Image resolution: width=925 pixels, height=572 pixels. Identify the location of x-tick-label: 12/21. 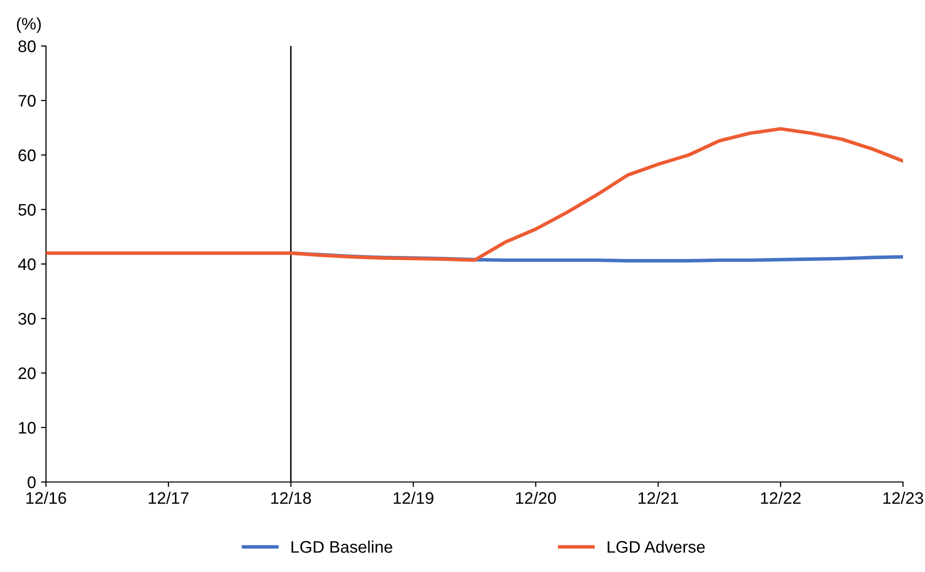
(658, 498).